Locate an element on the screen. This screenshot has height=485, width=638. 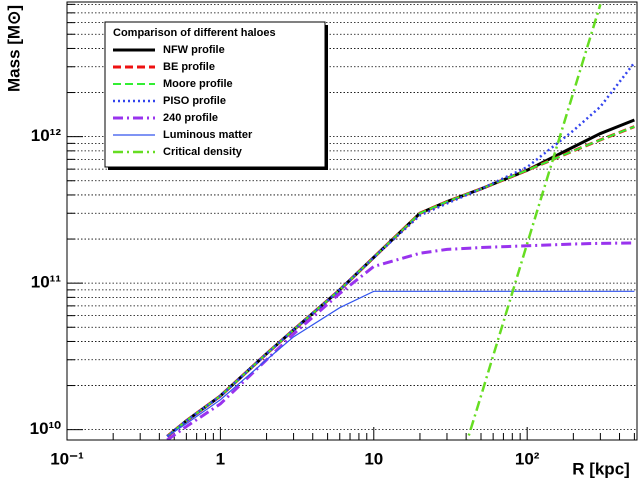
legend-box is located at coordinates (215, 94).